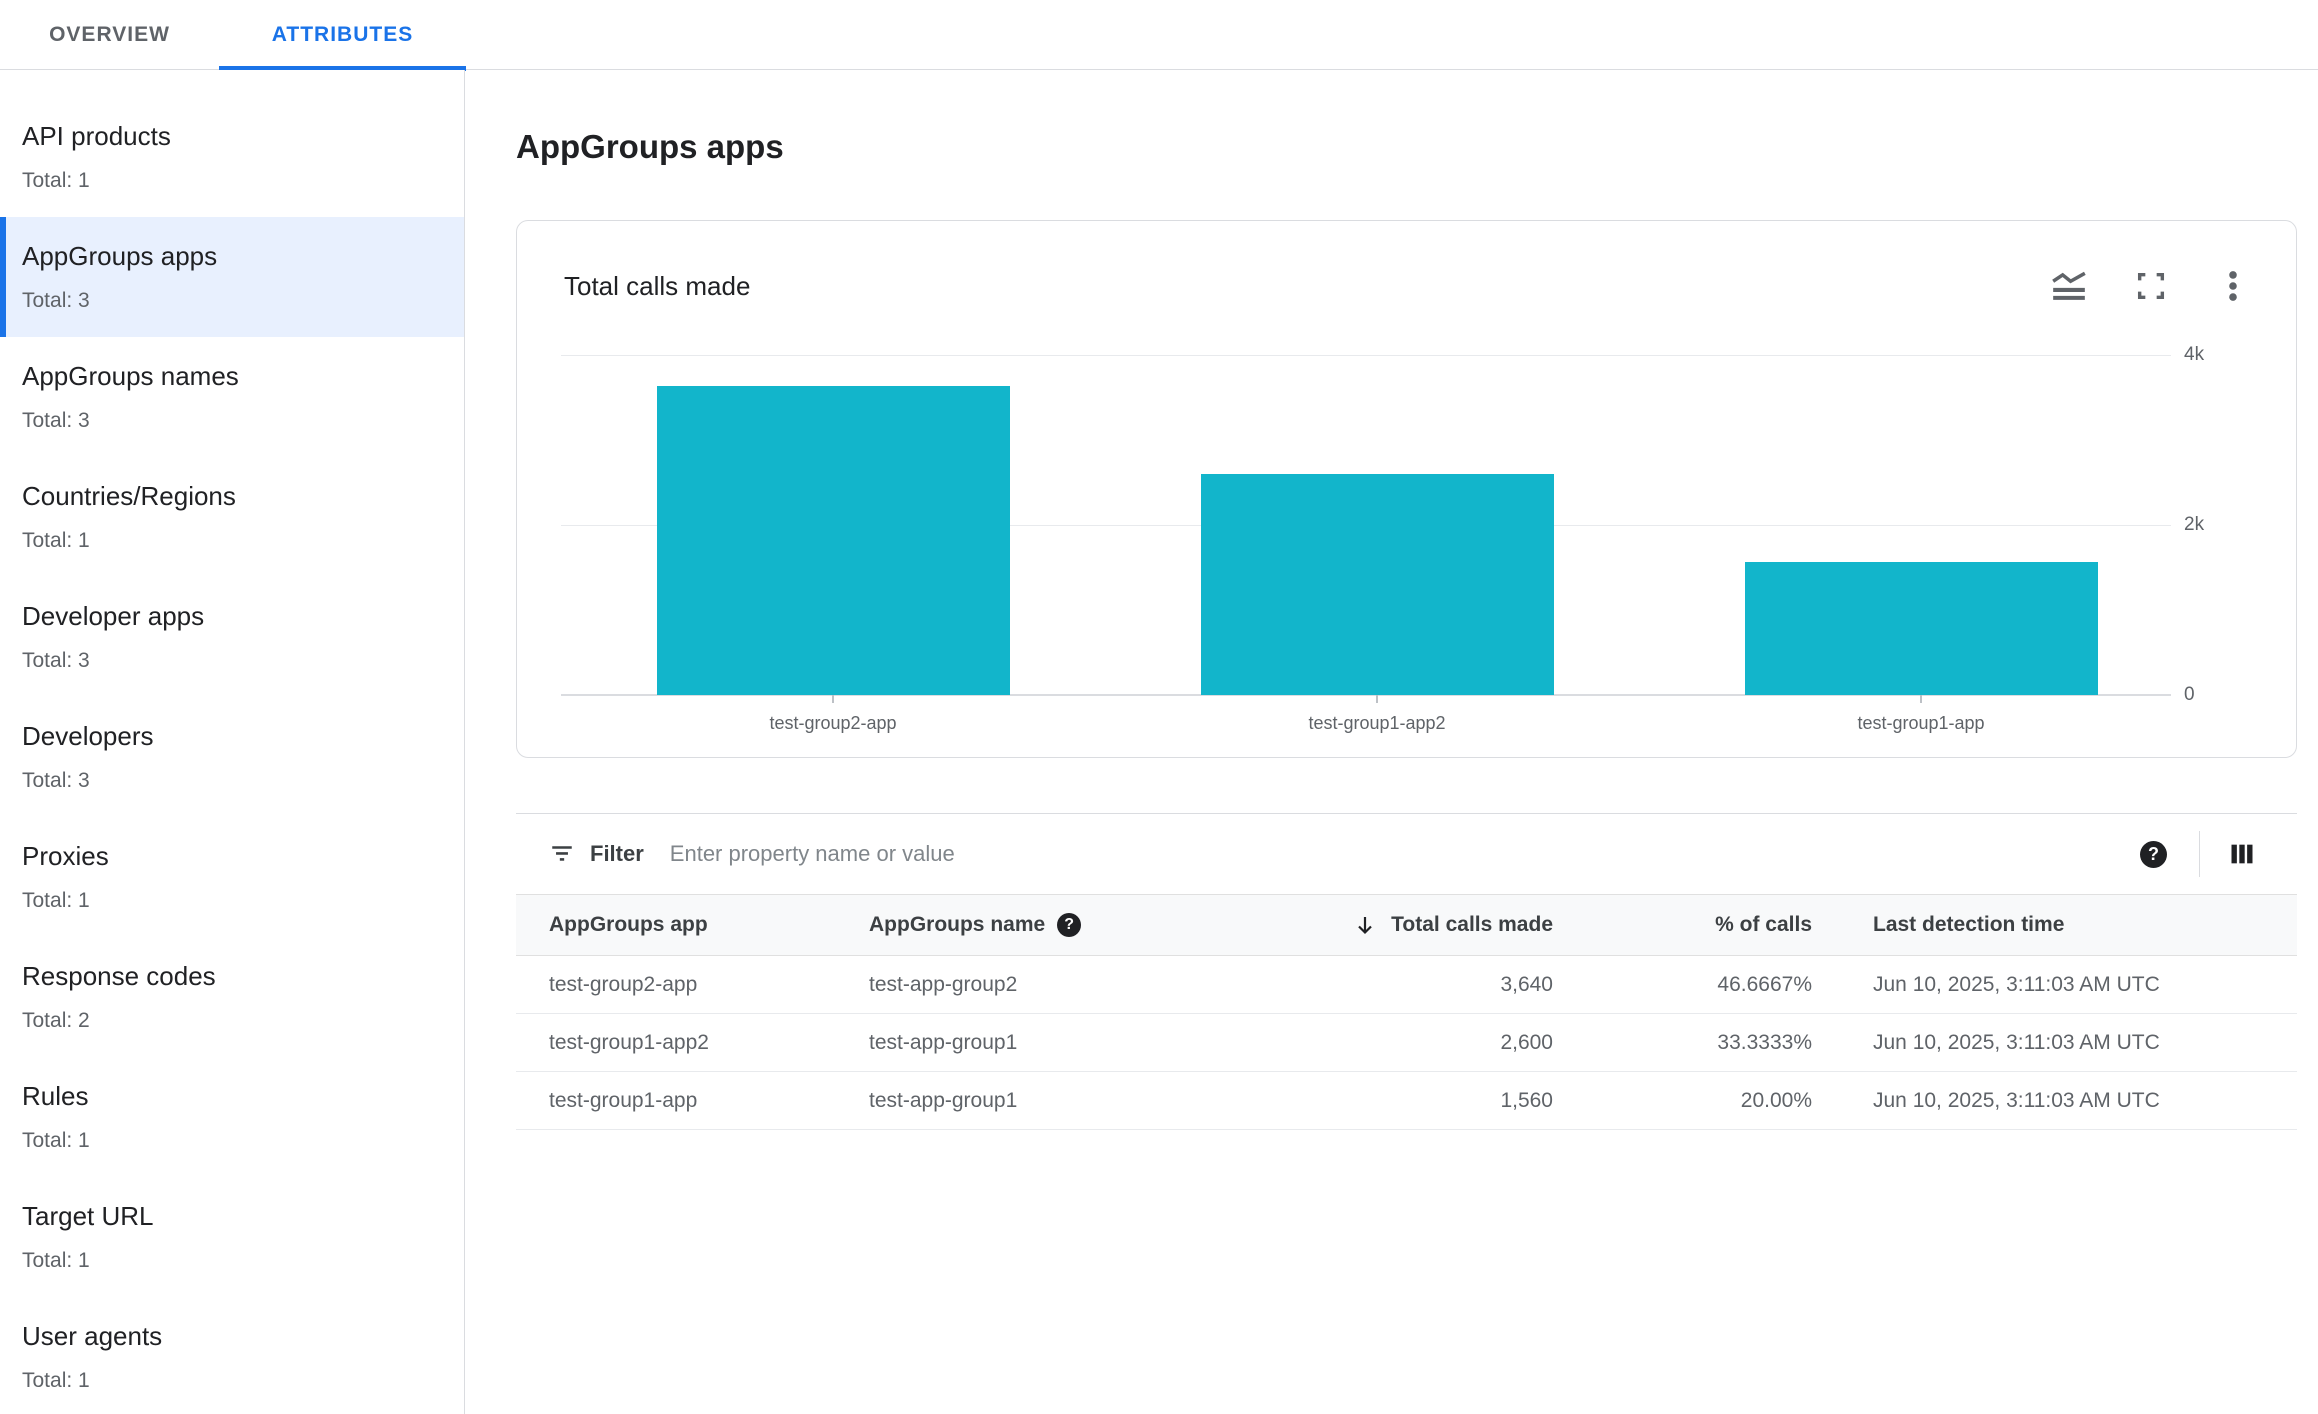  I want to click on chart-toolbar, so click(2151, 286).